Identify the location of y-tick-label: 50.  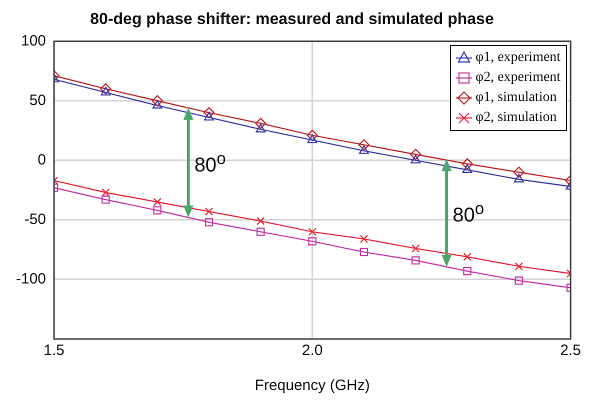
(37, 100).